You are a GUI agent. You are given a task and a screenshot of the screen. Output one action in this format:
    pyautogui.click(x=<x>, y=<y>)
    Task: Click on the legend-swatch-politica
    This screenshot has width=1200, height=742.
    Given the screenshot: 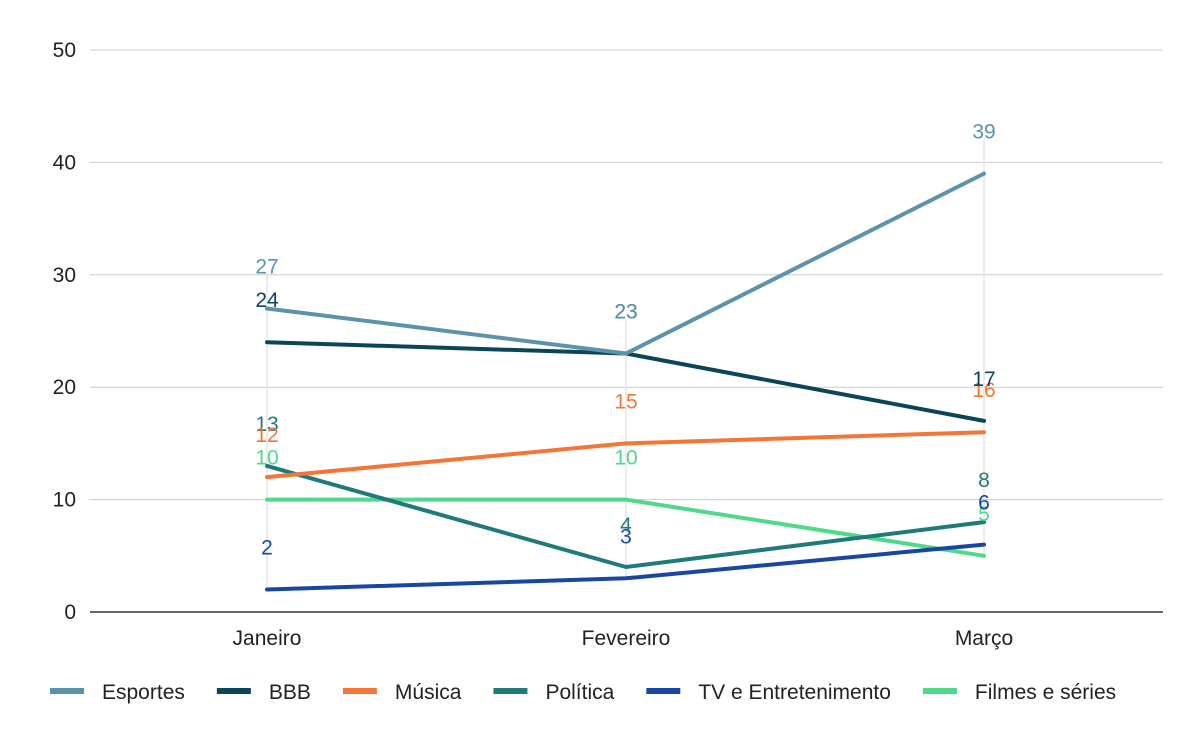 What is the action you would take?
    pyautogui.click(x=510, y=691)
    